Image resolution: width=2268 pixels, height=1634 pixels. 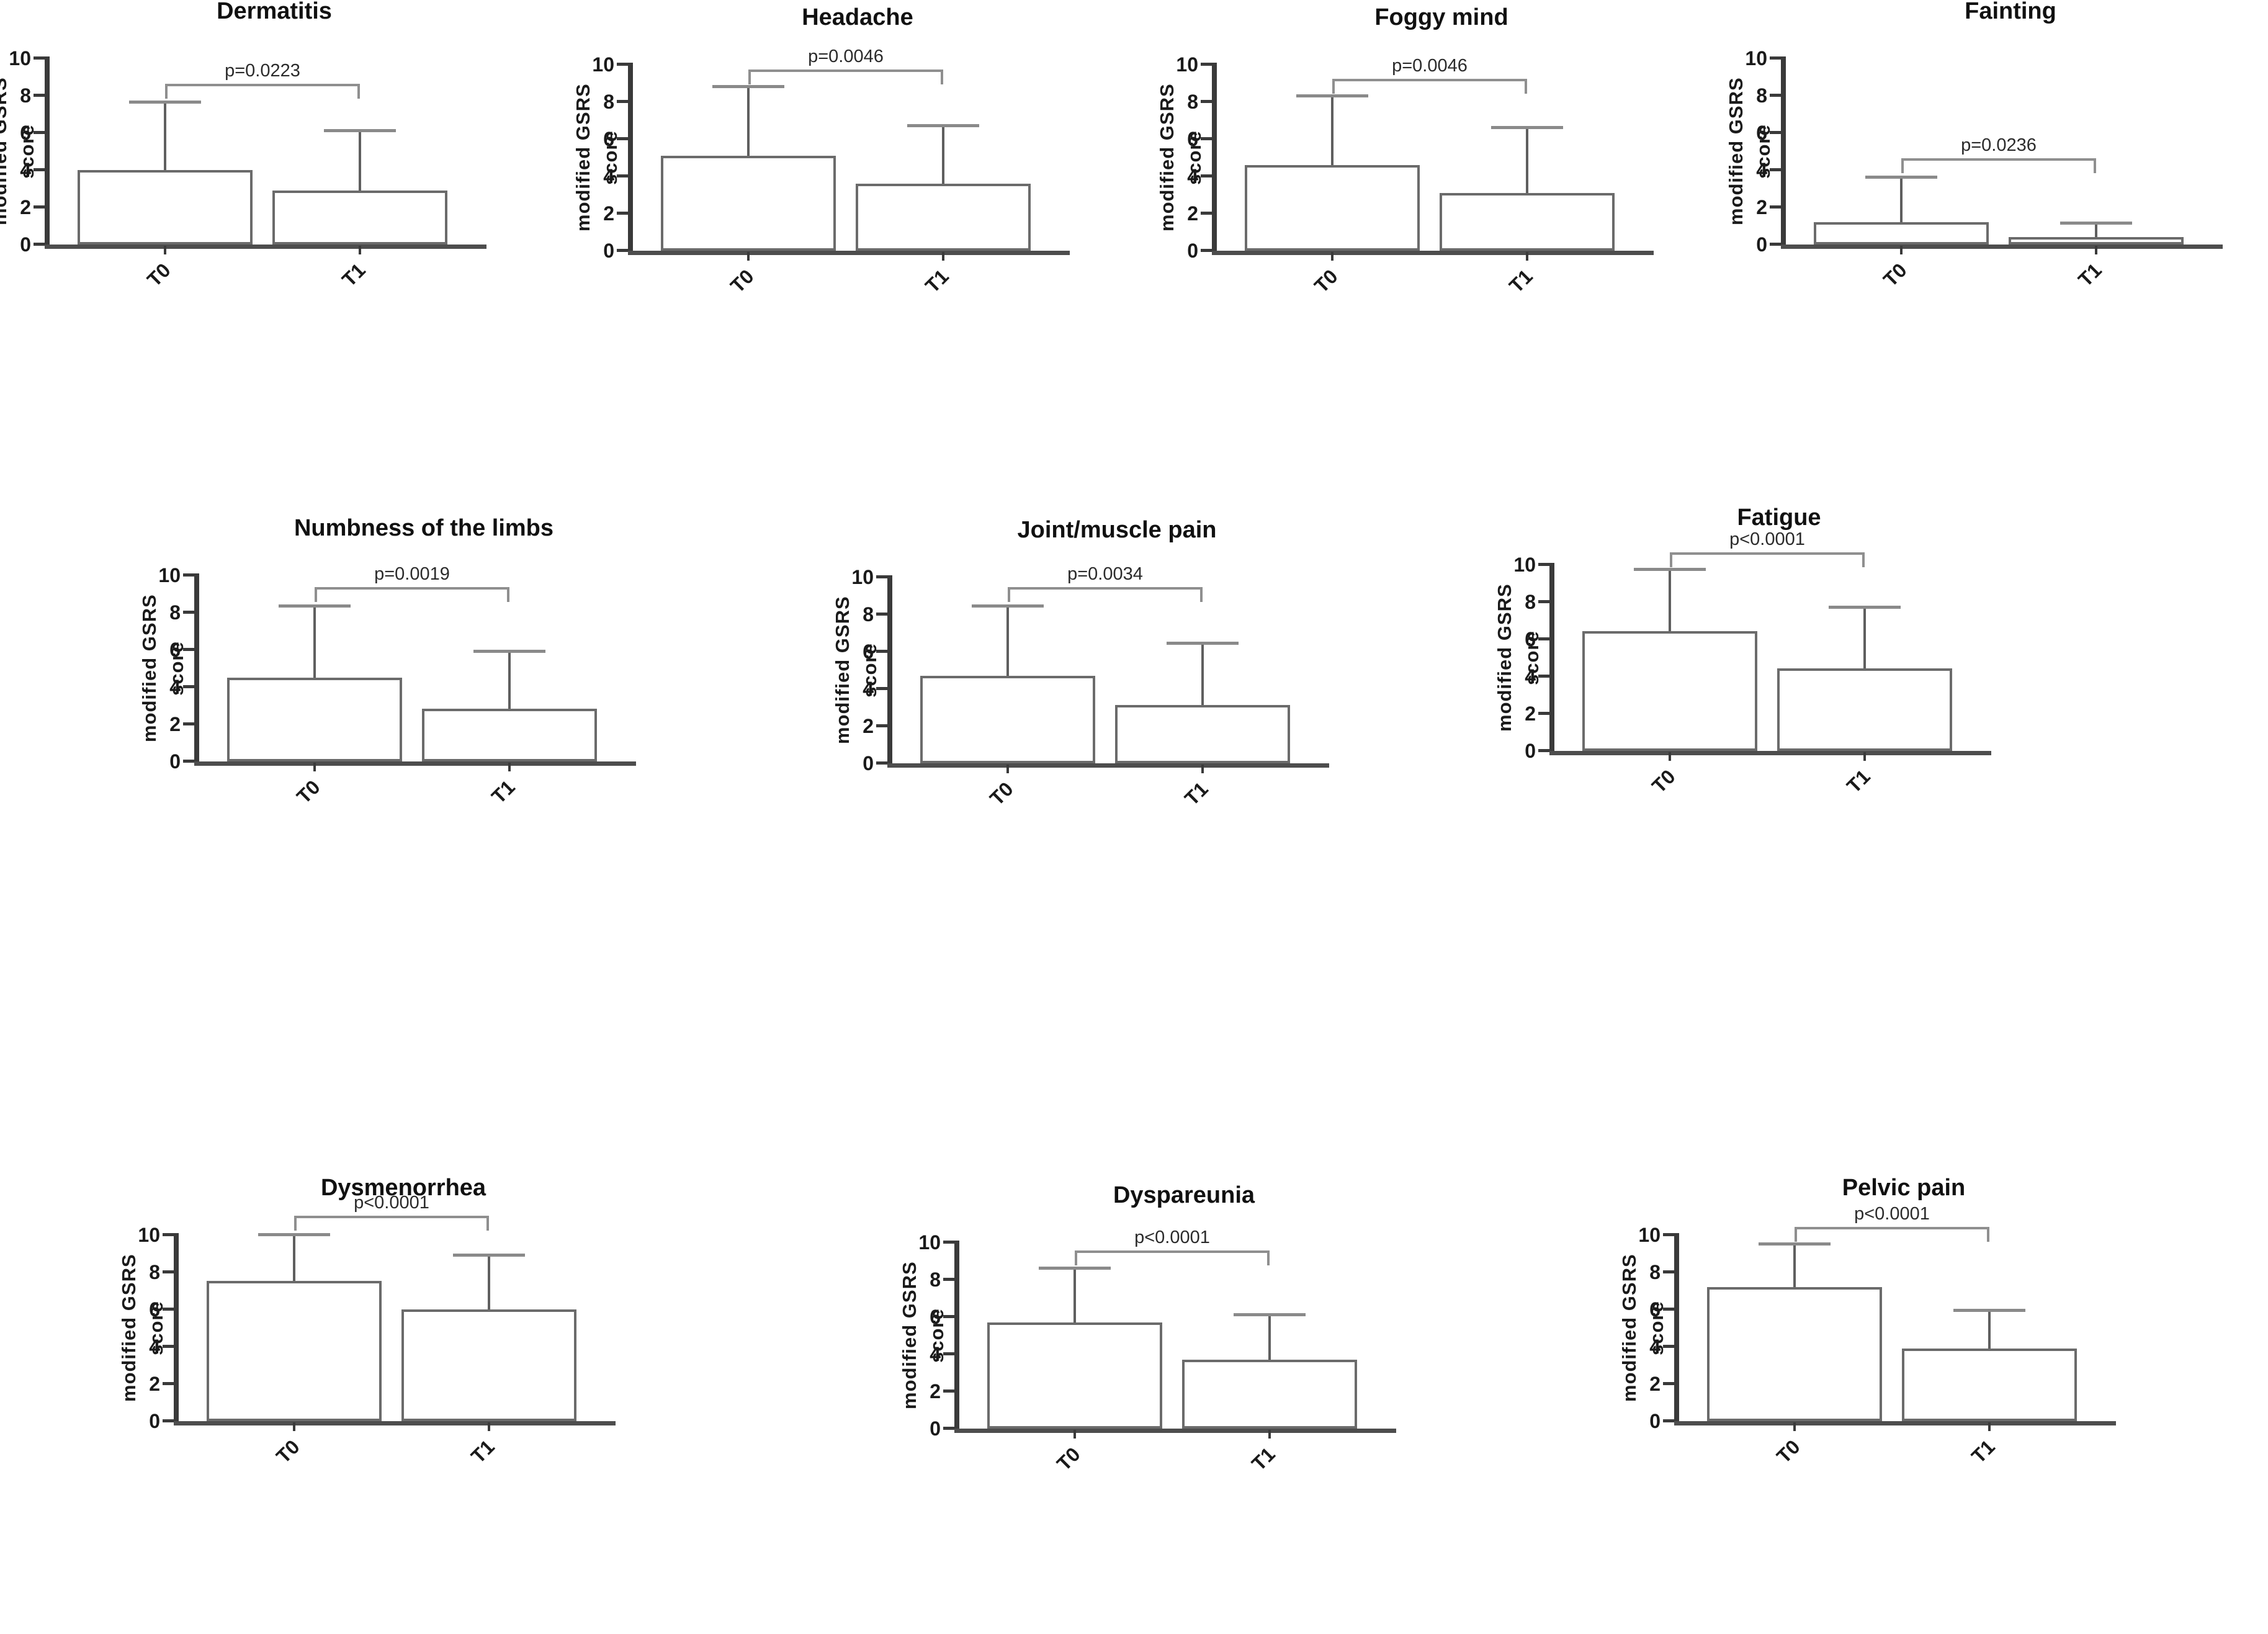 I want to click on y-tick-label: 0, so click(x=25, y=244).